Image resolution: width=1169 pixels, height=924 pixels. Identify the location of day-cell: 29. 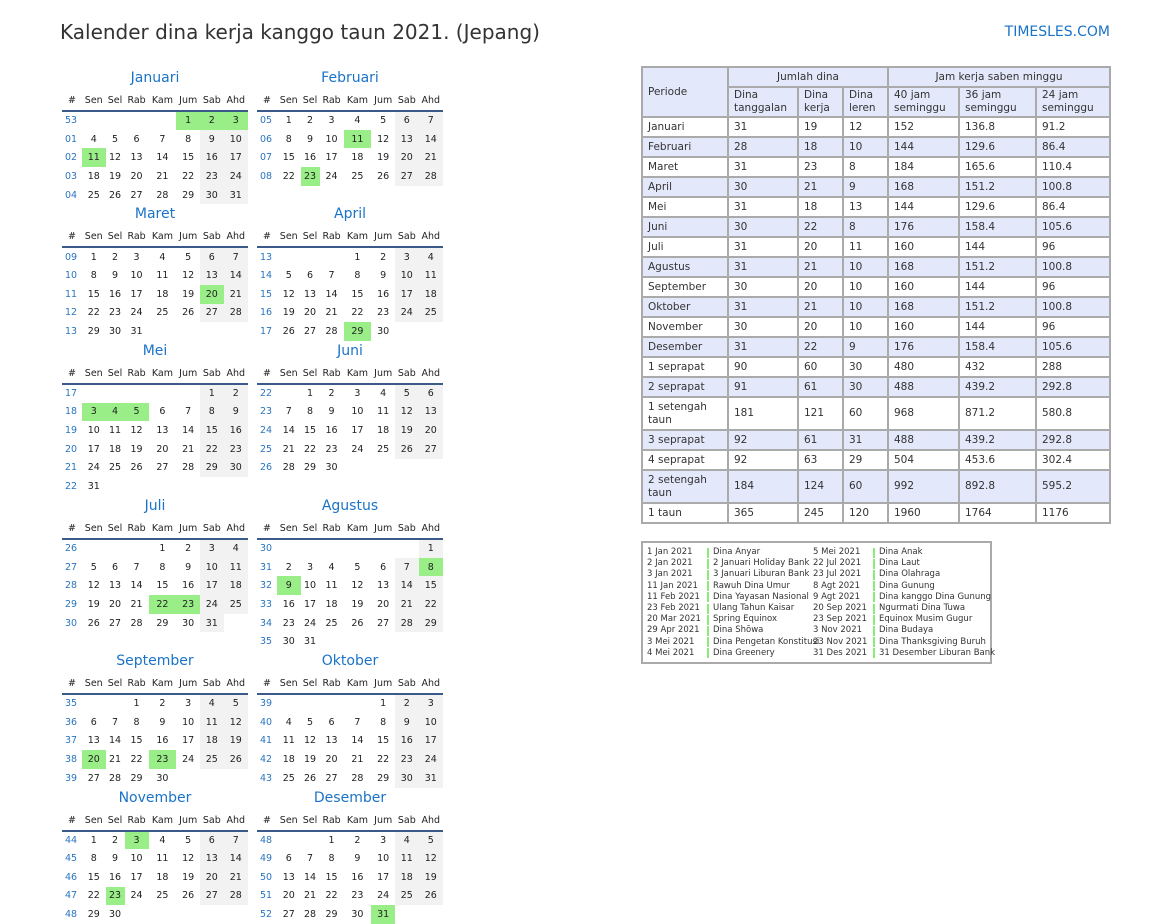
(136, 778).